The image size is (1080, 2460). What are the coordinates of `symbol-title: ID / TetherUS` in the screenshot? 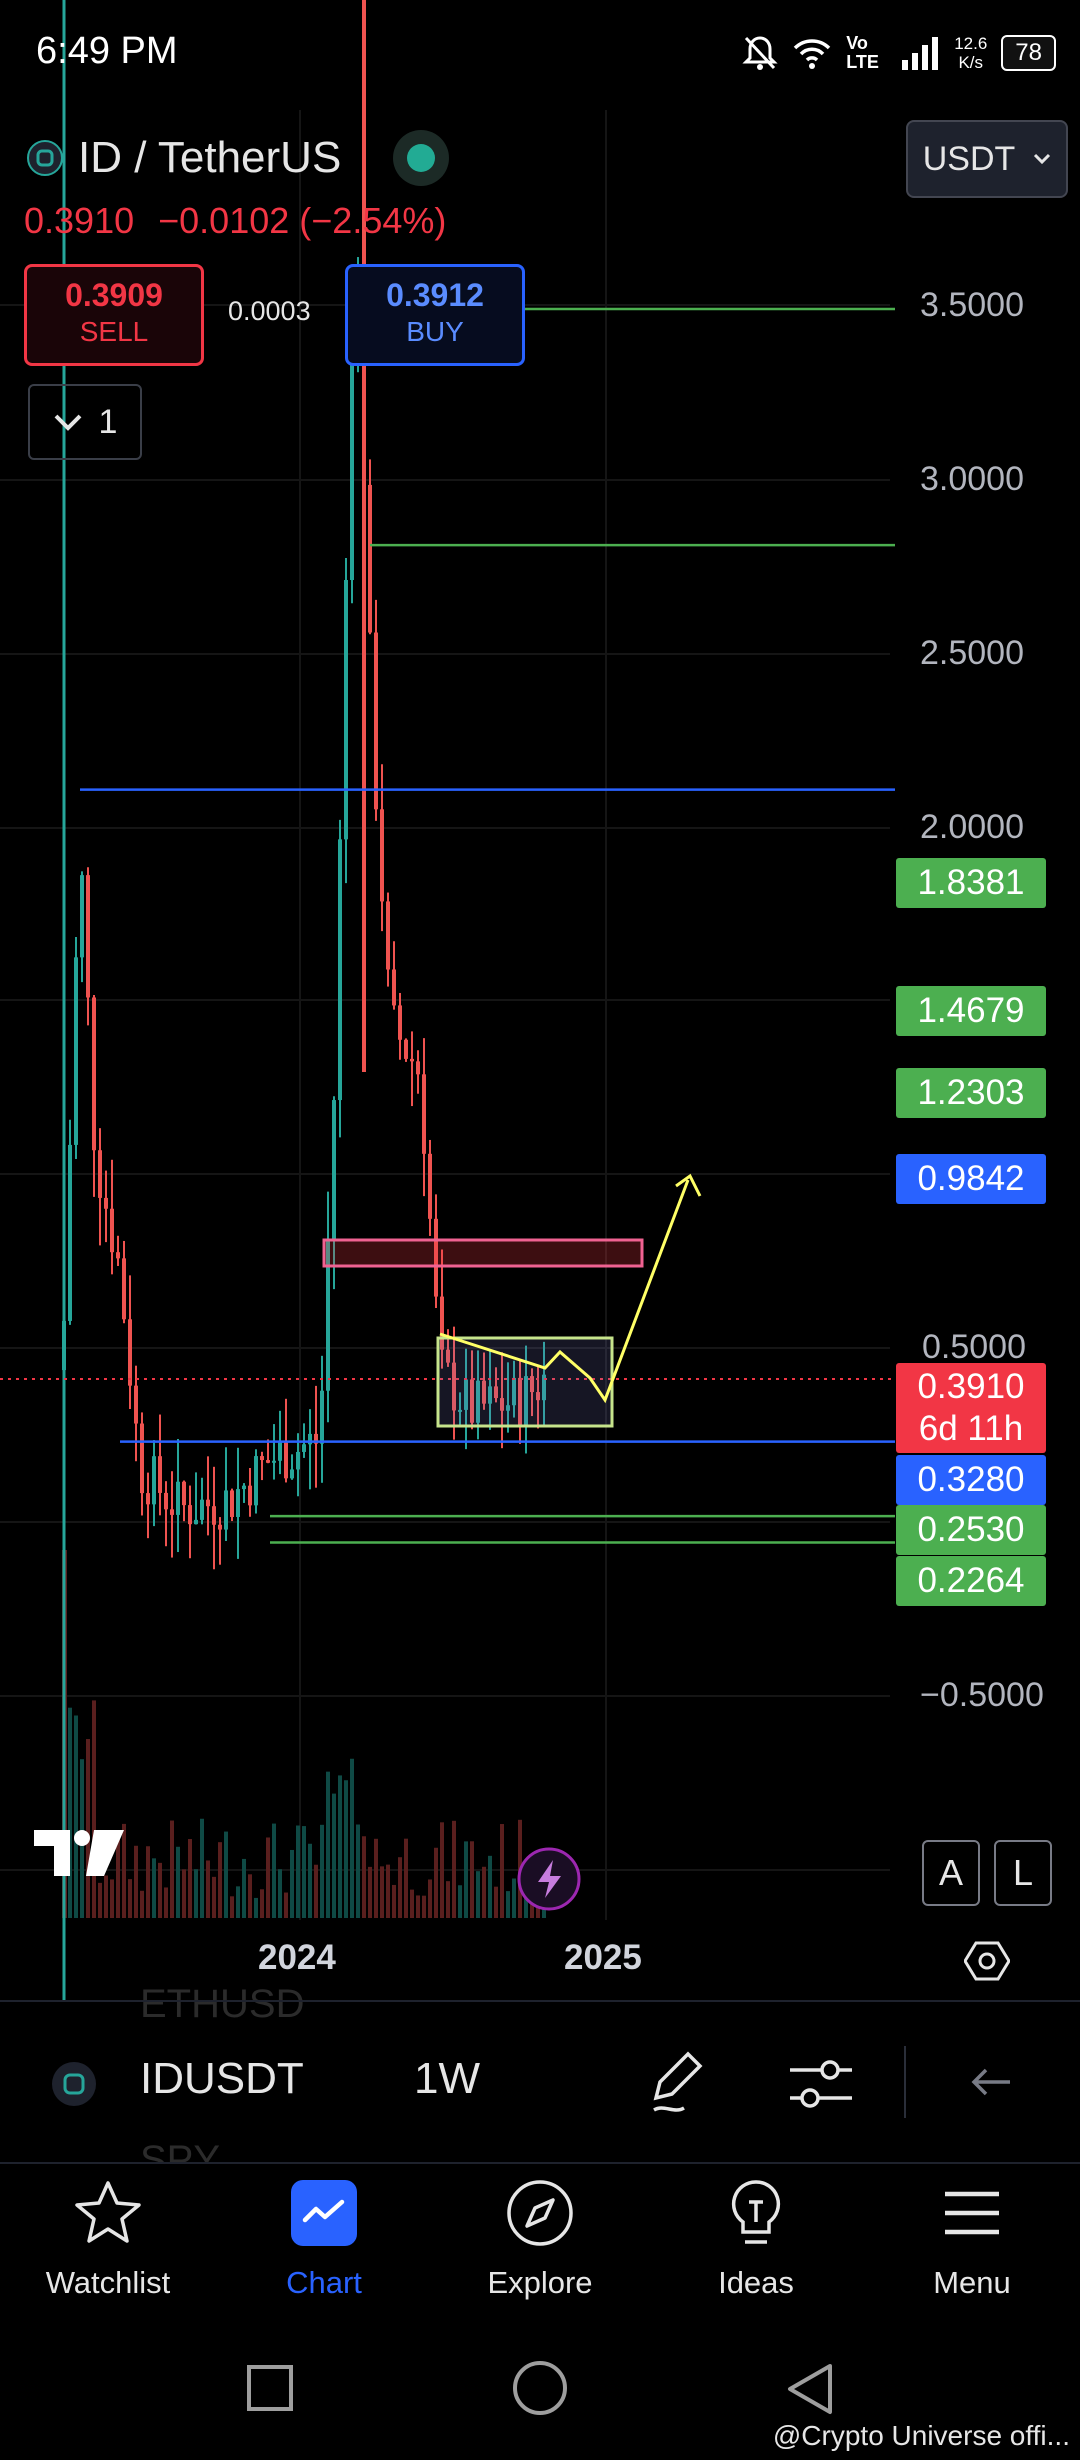 It's located at (210, 157).